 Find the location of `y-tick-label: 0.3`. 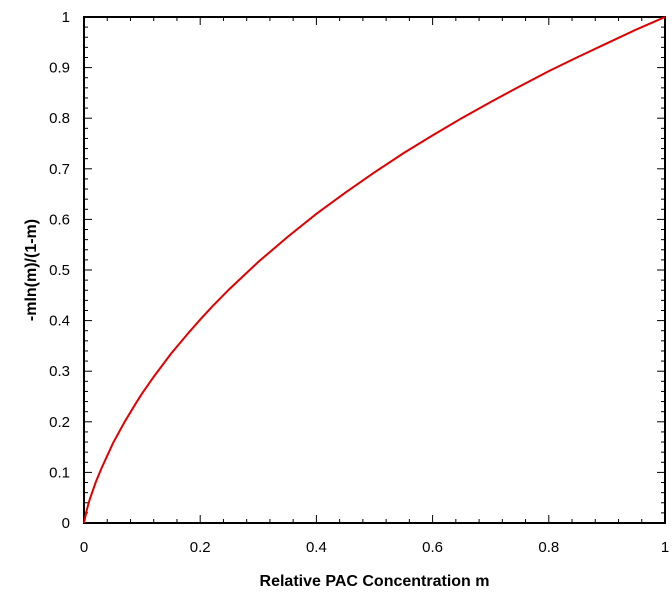

y-tick-label: 0.3 is located at coordinates (59, 371).